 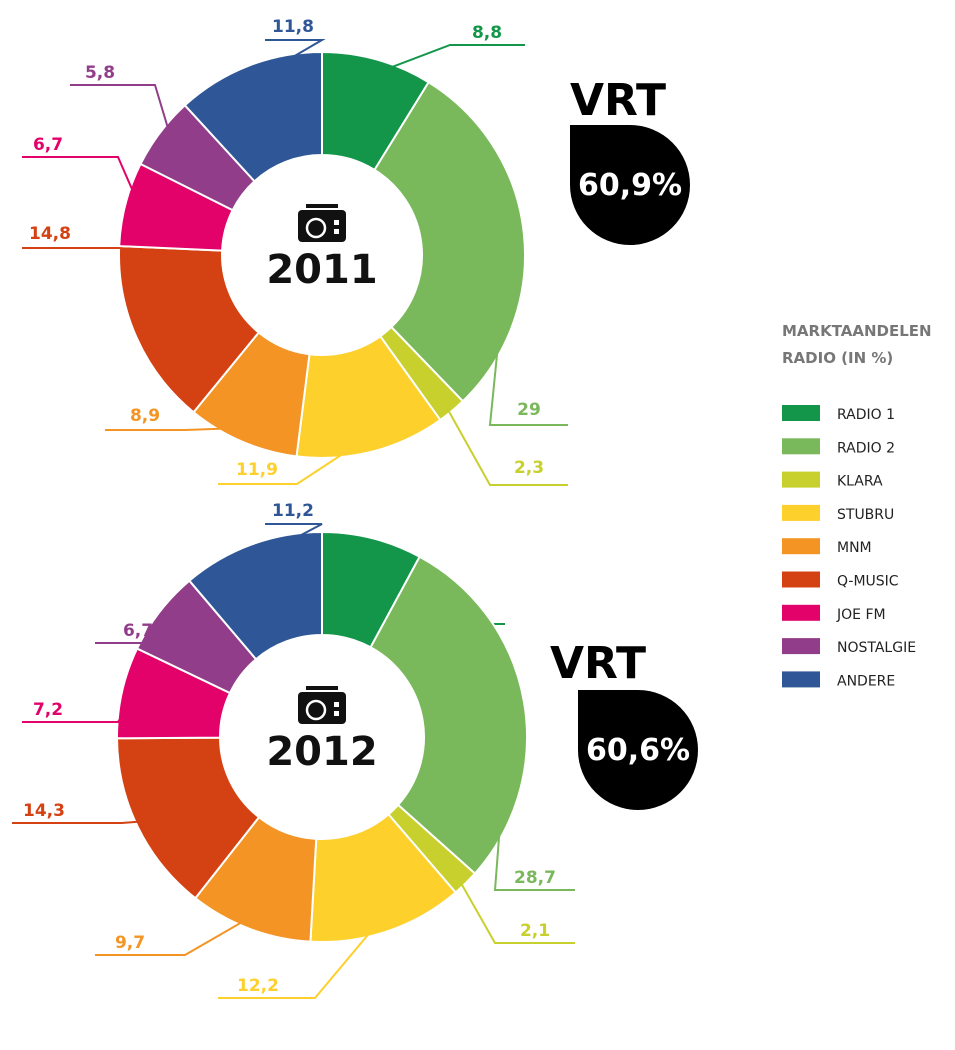 I want to click on value-label: 28,7, so click(x=535, y=878).